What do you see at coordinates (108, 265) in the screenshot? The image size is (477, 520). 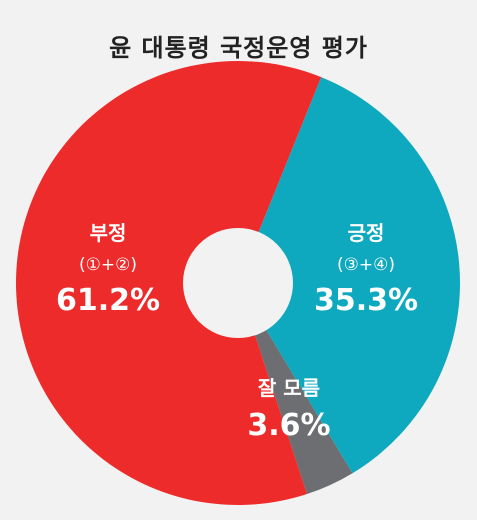 I see `slice-sub-3: (①+②)` at bounding box center [108, 265].